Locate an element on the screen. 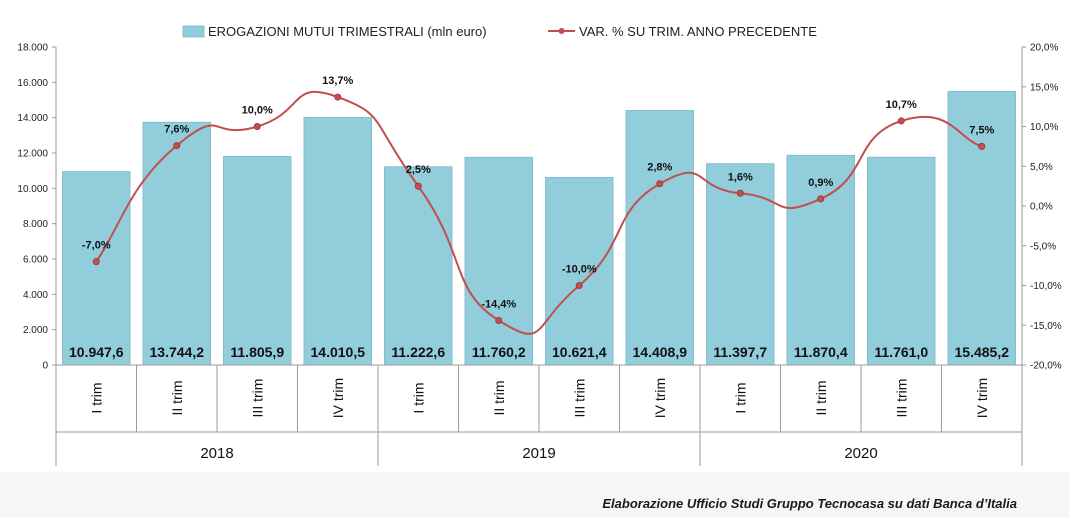 Image resolution: width=1069 pixels, height=518 pixels. right-tick-label: 20,0% is located at coordinates (1044, 48).